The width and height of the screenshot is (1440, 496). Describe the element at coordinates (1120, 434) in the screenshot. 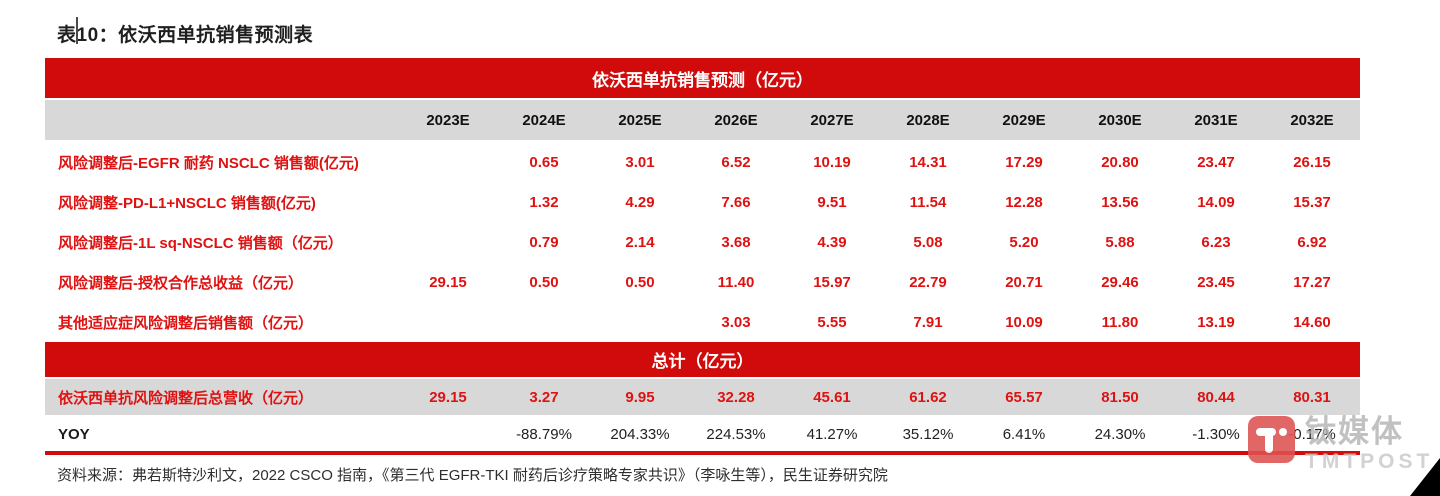

I see `value-cell: 24.30%` at that location.